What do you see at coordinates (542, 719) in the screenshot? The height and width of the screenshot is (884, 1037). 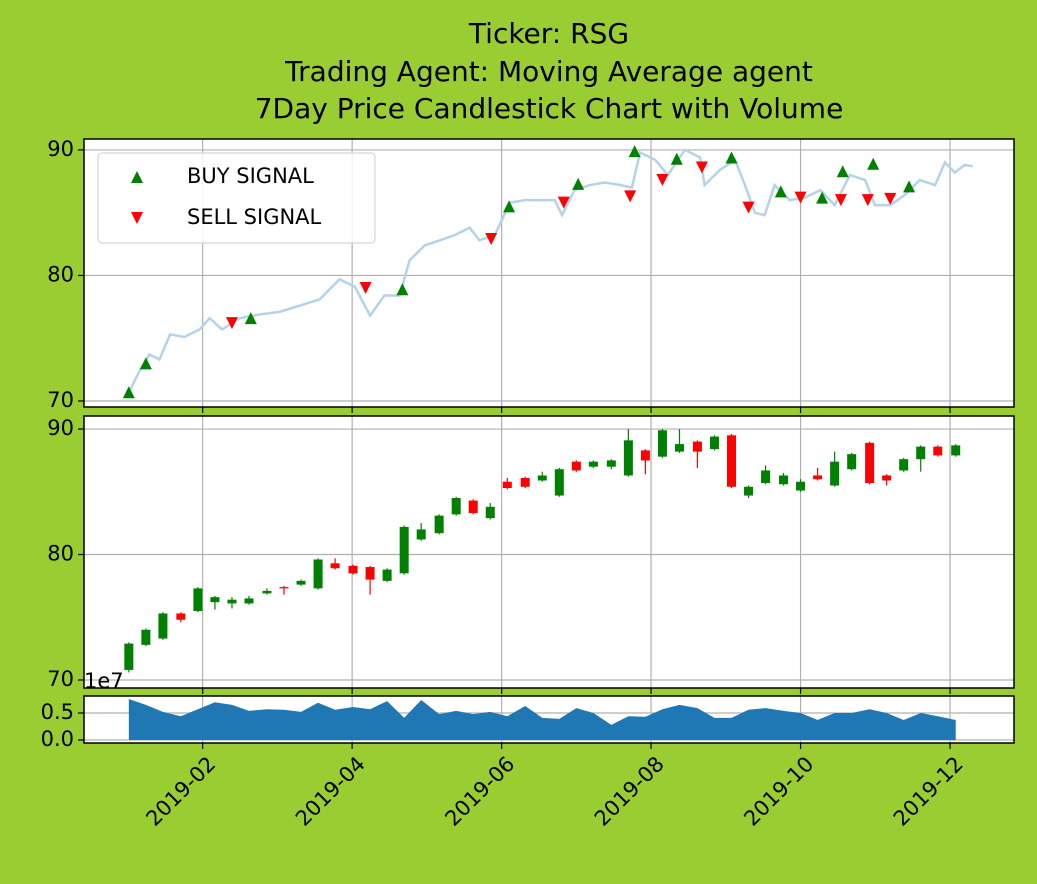 I see `volume-area` at bounding box center [542, 719].